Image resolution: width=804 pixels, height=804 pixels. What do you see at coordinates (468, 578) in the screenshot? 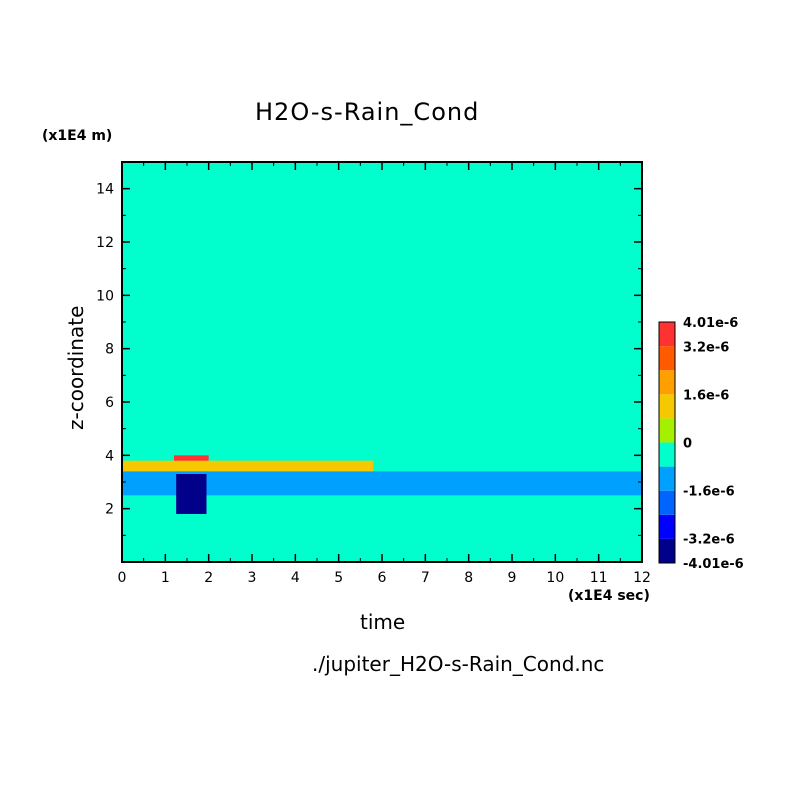
I see `x-tick-label: 8` at bounding box center [468, 578].